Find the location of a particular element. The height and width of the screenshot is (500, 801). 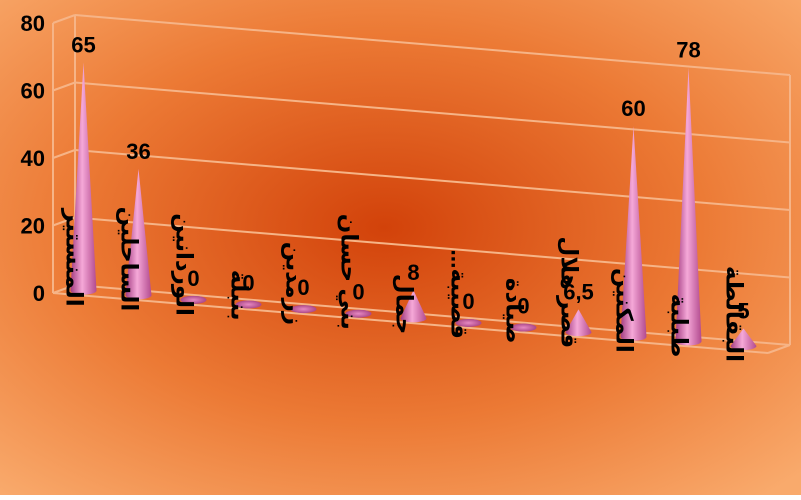

floor-front-edge is located at coordinates (410, 323).